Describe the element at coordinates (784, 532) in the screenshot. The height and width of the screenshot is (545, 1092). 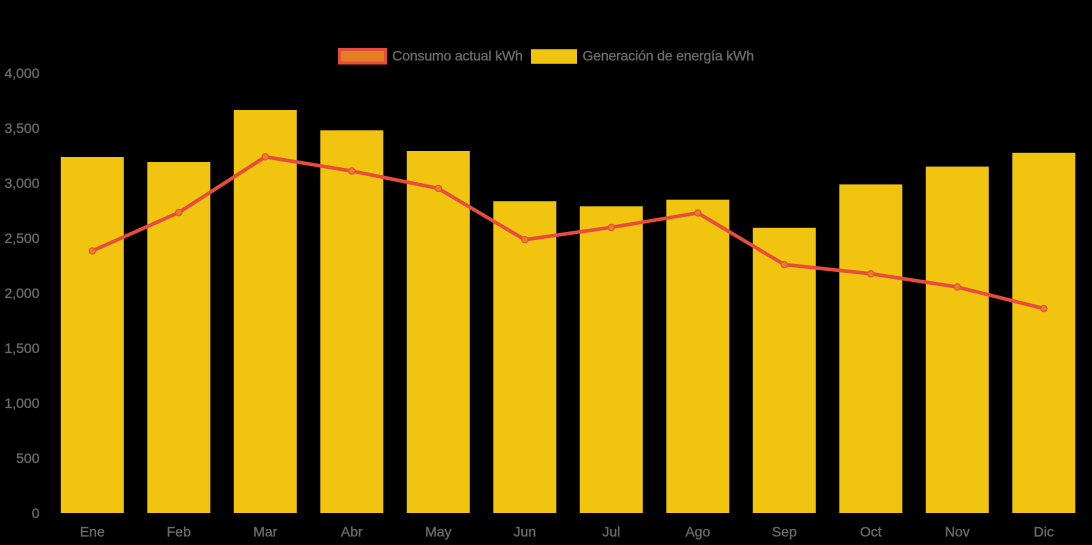
I see `svg-text: Sep` at that location.